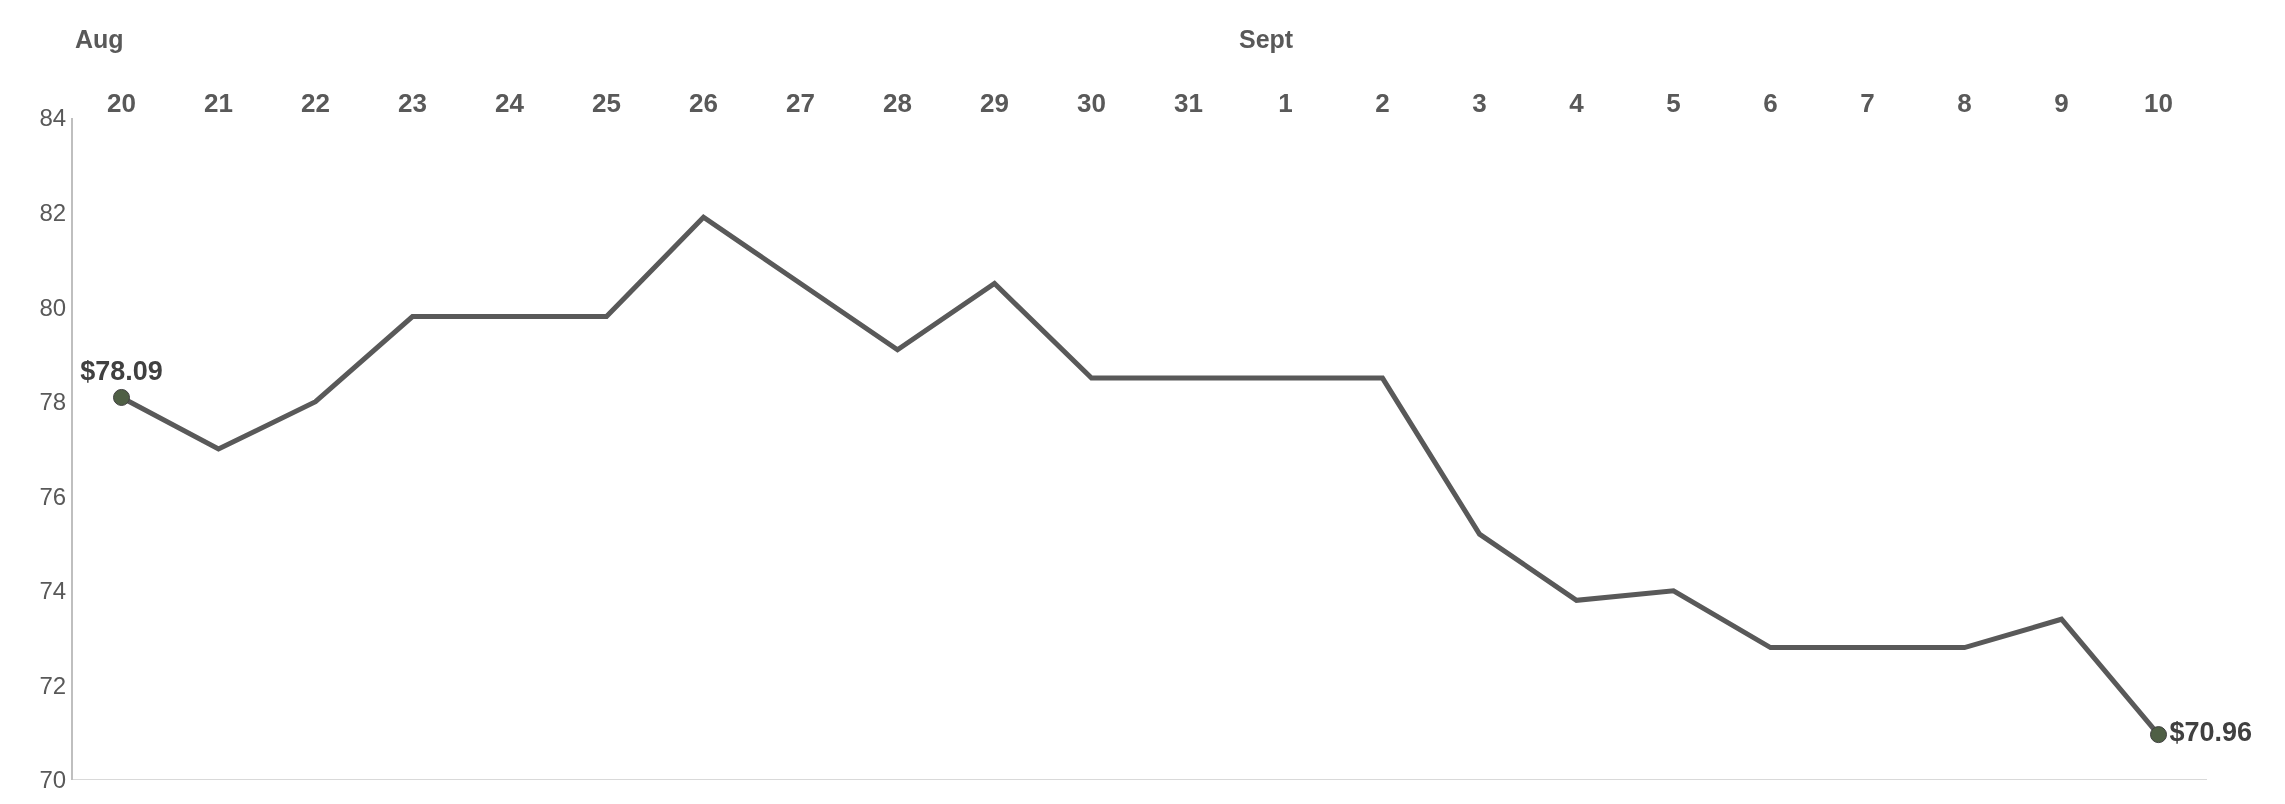  Describe the element at coordinates (315, 102) in the screenshot. I see `x-tick-label: 22` at that location.